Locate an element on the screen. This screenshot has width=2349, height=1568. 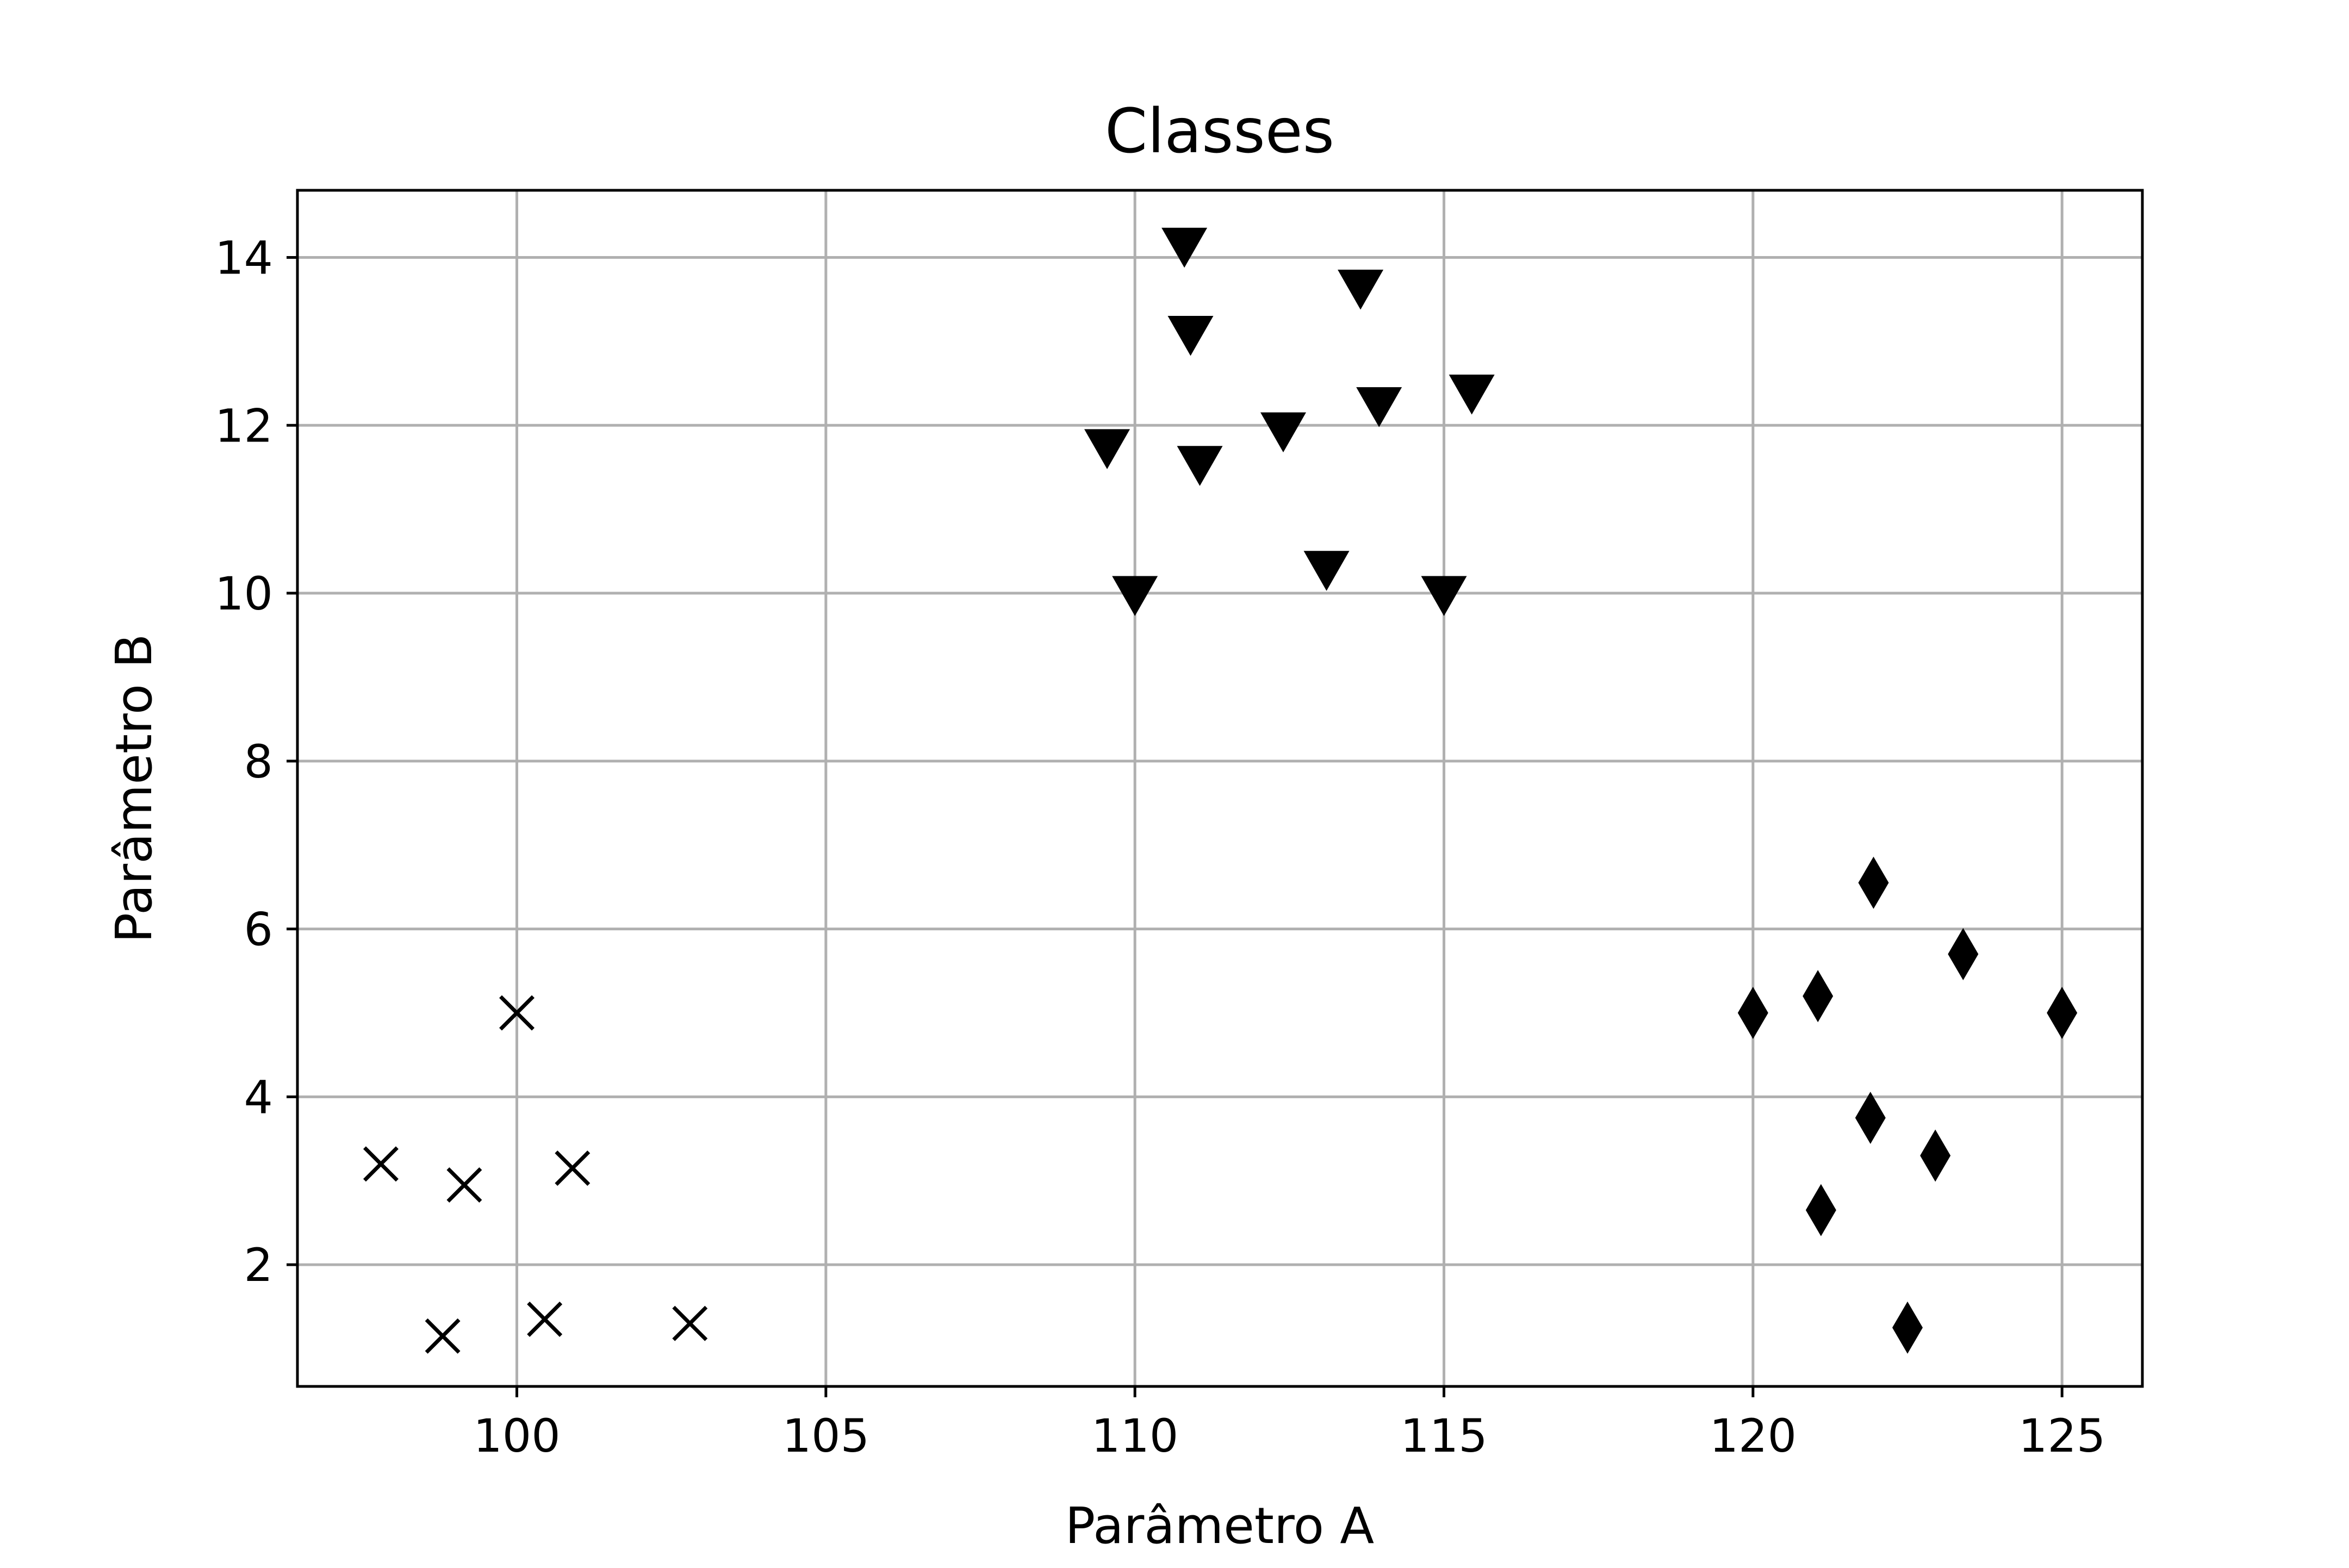
y-axis-label: Parâmetro B is located at coordinates (134, 788).